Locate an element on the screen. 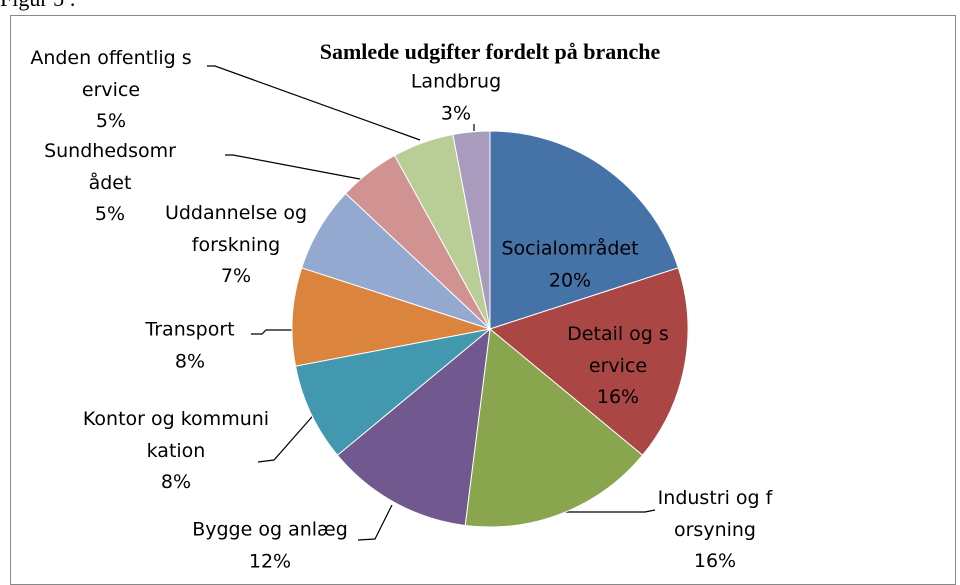  slice-label: Industri og forsyning 16% is located at coordinates (715, 530).